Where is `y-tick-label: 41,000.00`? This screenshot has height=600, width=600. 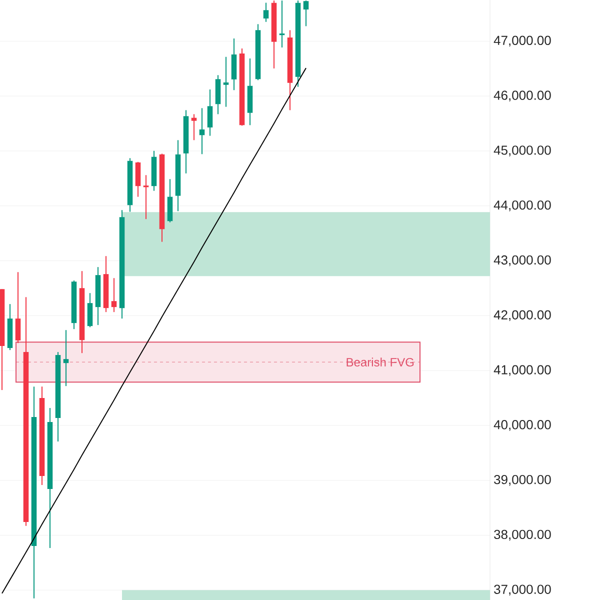
y-tick-label: 41,000.00 is located at coordinates (522, 370).